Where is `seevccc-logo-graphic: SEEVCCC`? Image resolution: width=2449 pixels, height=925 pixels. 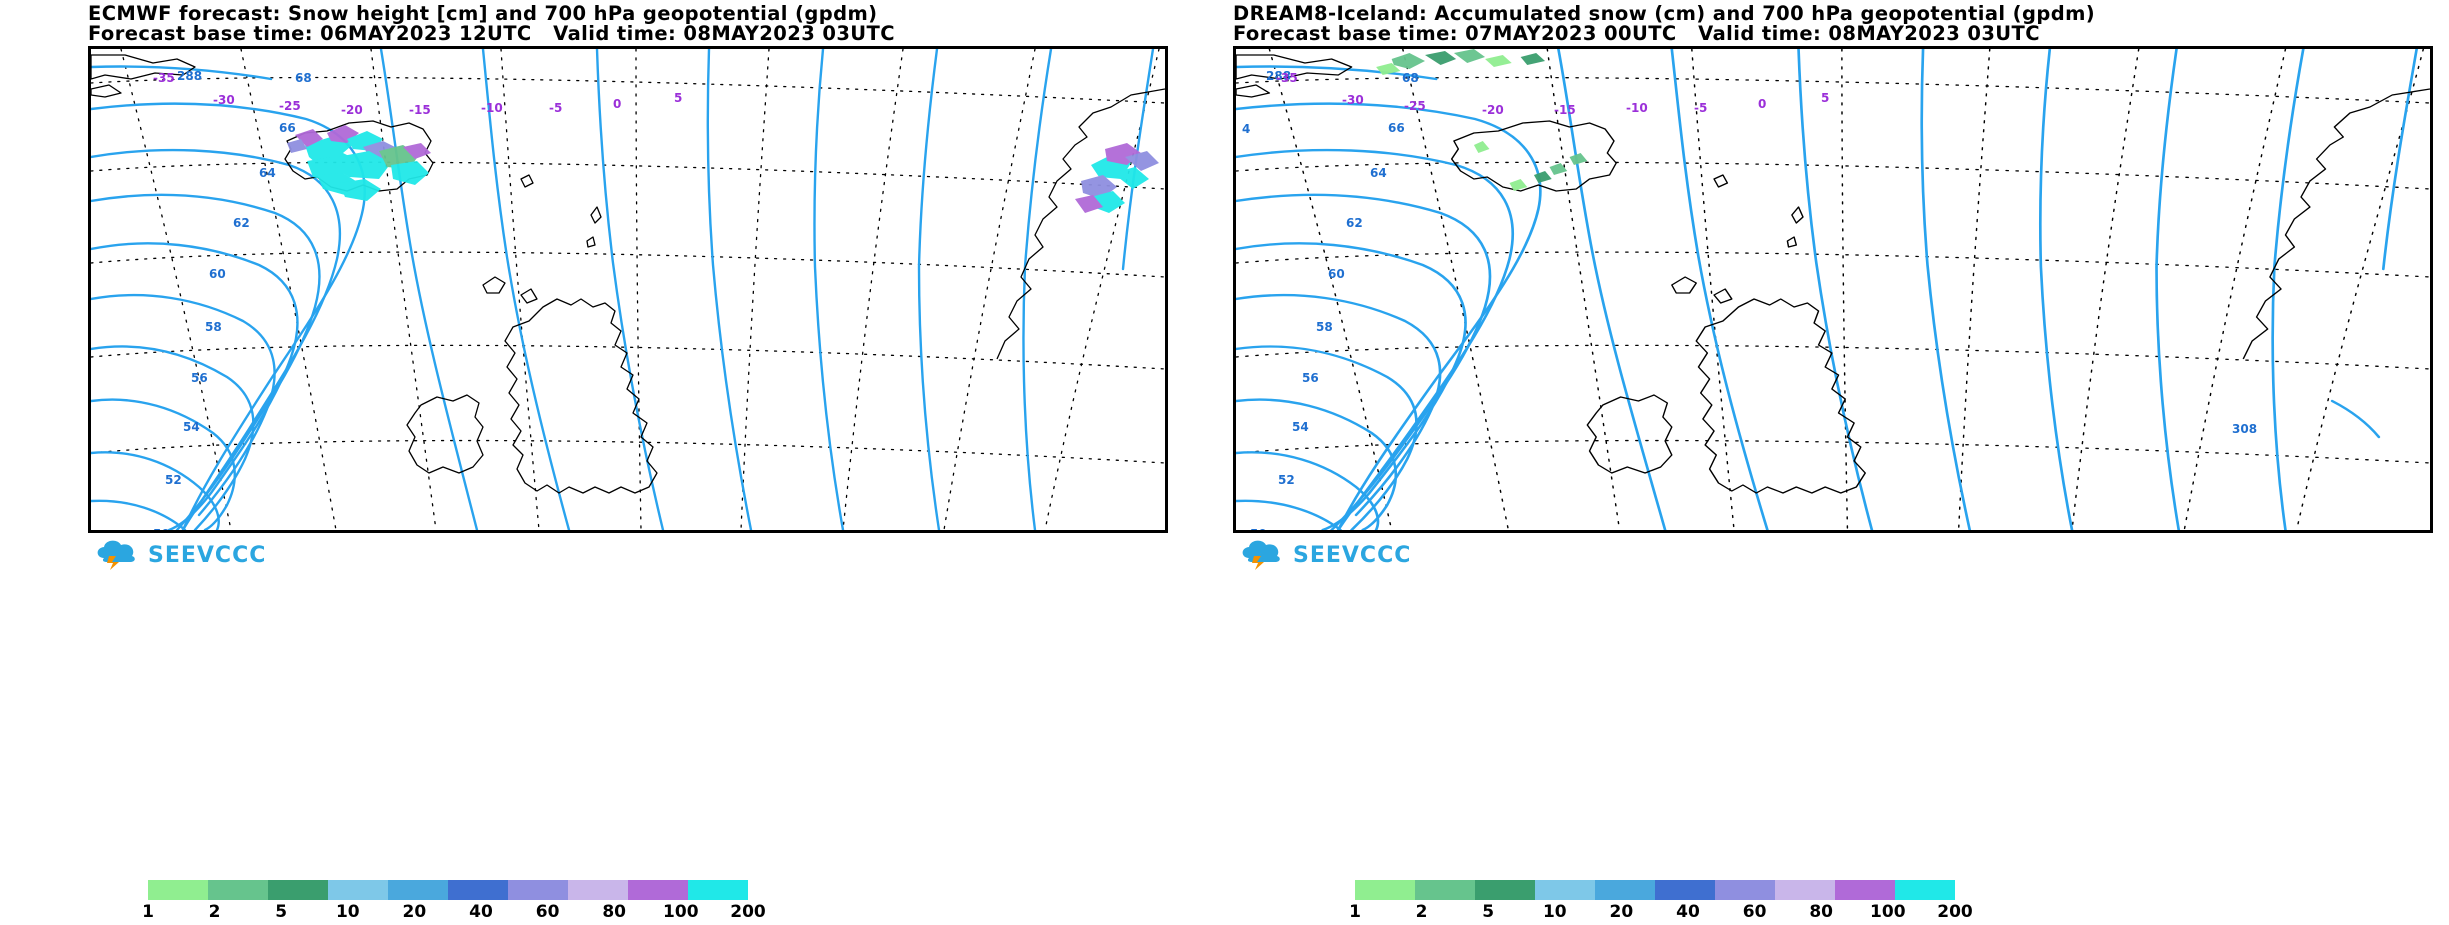 seevccc-logo-graphic: SEEVCCC is located at coordinates (181, 555).